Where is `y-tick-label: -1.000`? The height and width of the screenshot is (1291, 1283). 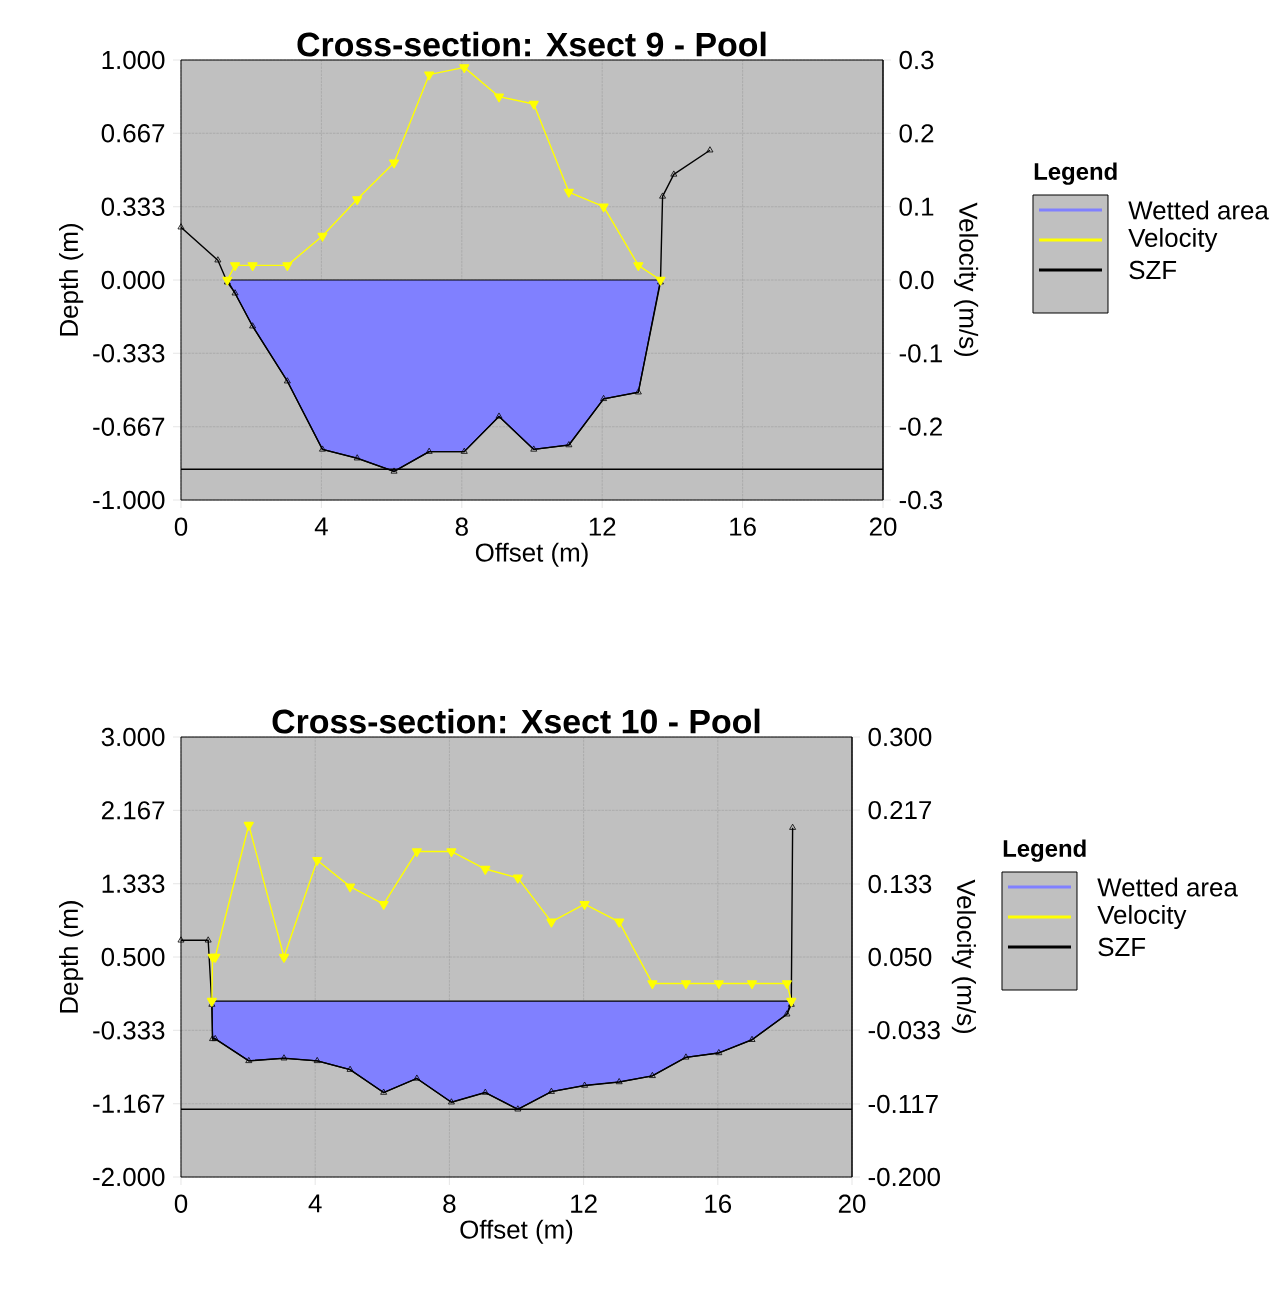 y-tick-label: -1.000 is located at coordinates (129, 500).